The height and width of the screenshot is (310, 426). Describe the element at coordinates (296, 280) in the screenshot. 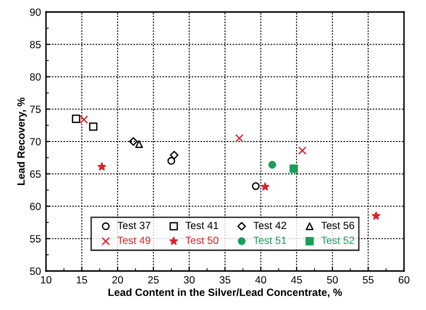

I see `x-tick-label: 45` at that location.